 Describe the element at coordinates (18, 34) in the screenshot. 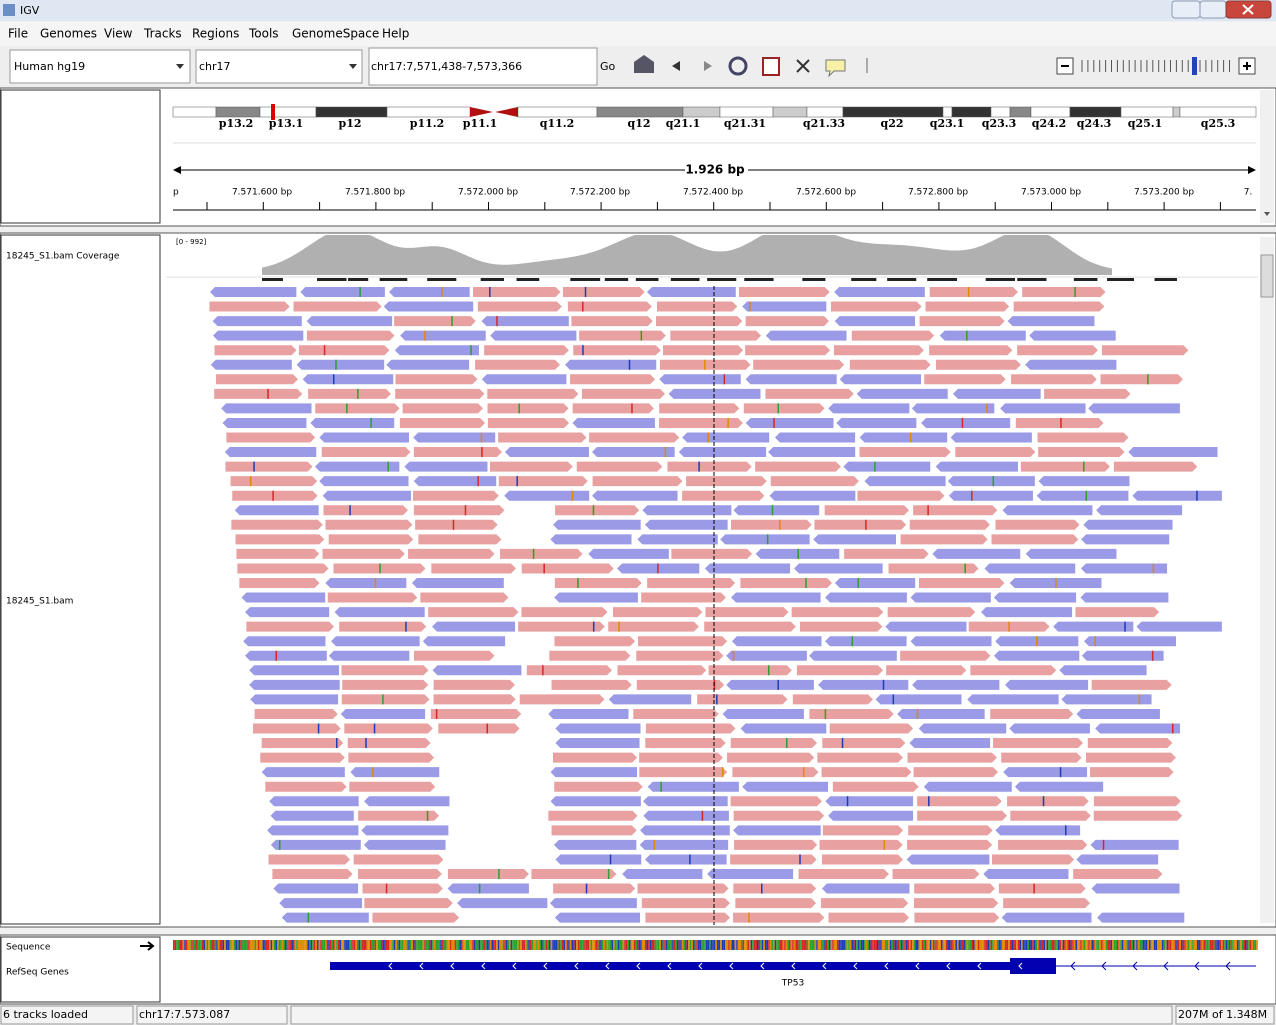

I see `menu-item: File` at that location.